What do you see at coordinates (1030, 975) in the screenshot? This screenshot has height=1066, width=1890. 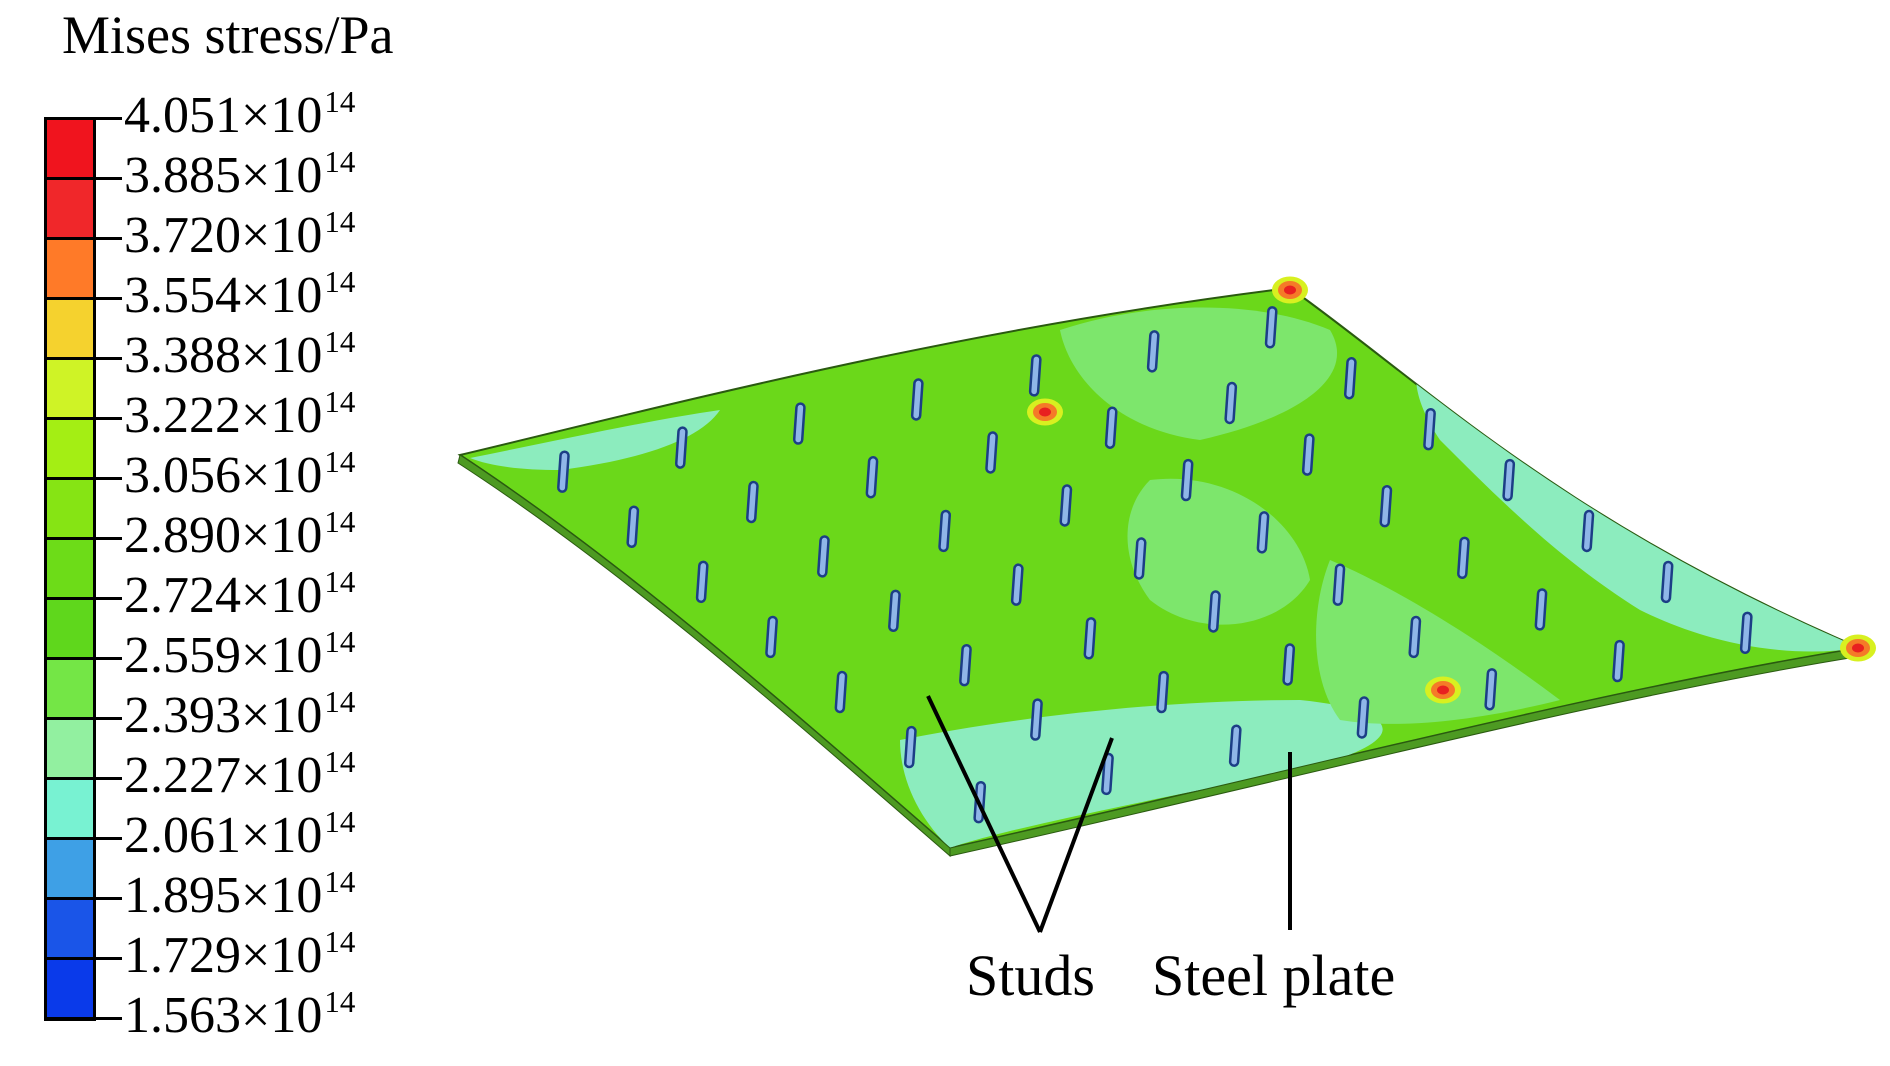 I see `studs-label: Studs` at bounding box center [1030, 975].